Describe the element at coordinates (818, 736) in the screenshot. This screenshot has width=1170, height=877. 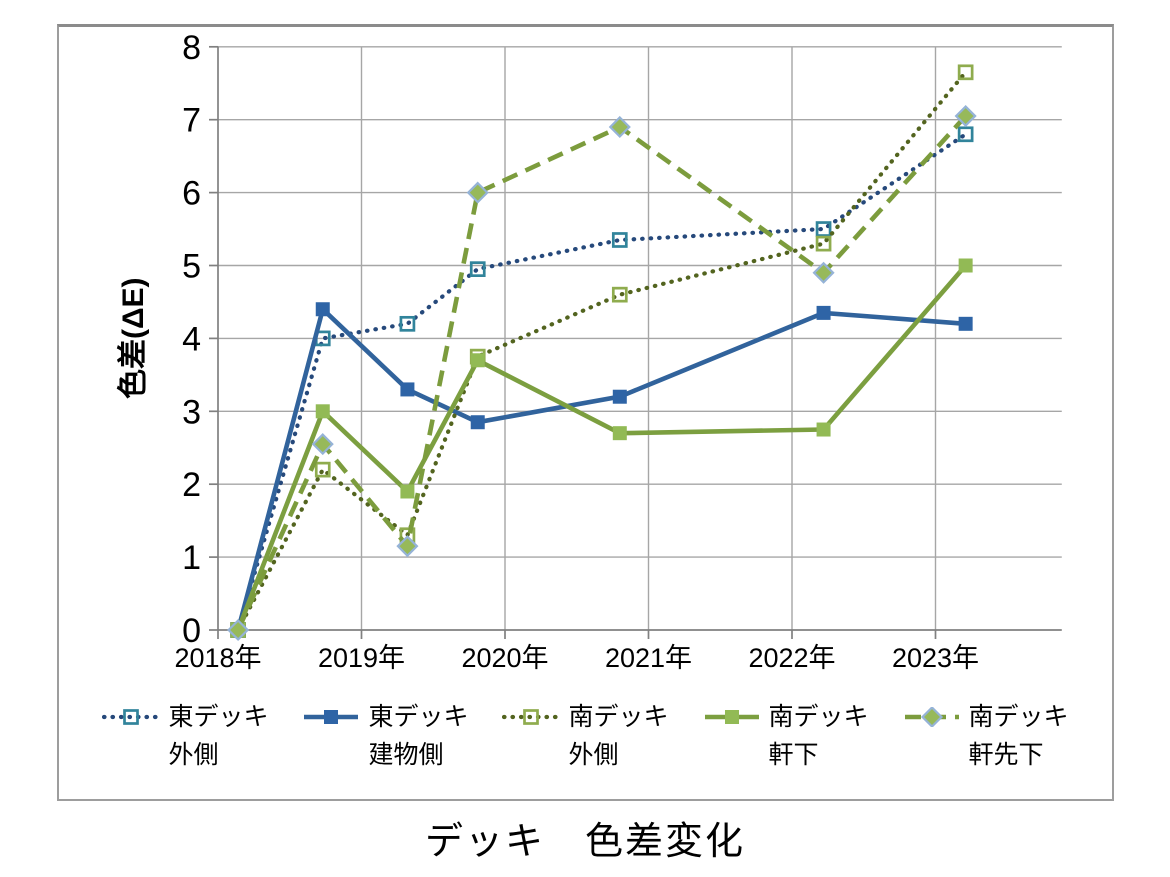
I see `legend-label-south-deck-eaves: 南デッキ 軒下` at that location.